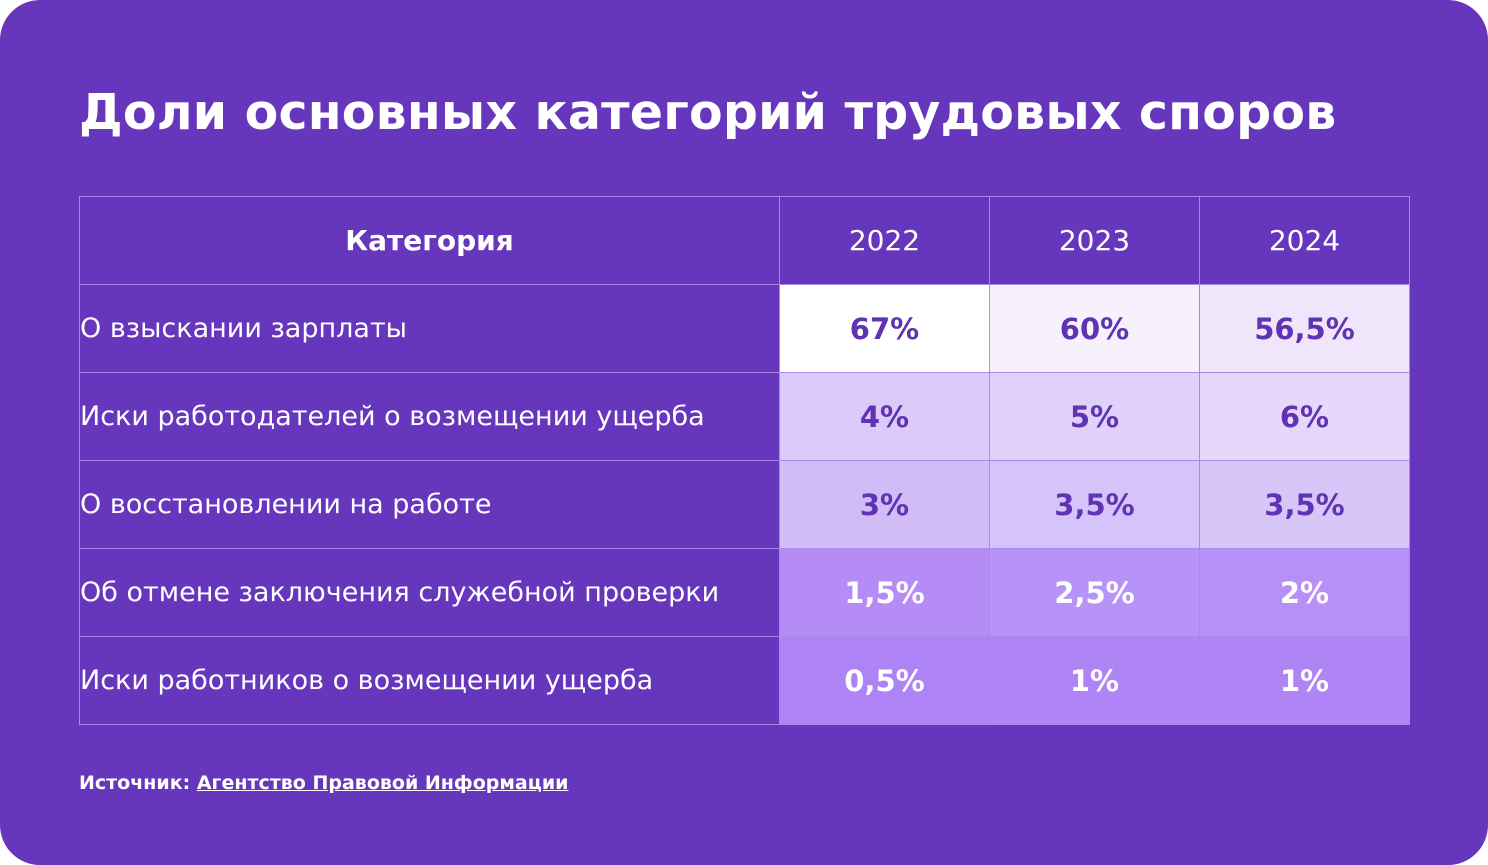 This screenshot has width=1488, height=865. I want to click on value-cell-2023: 2,5%, so click(1094, 592).